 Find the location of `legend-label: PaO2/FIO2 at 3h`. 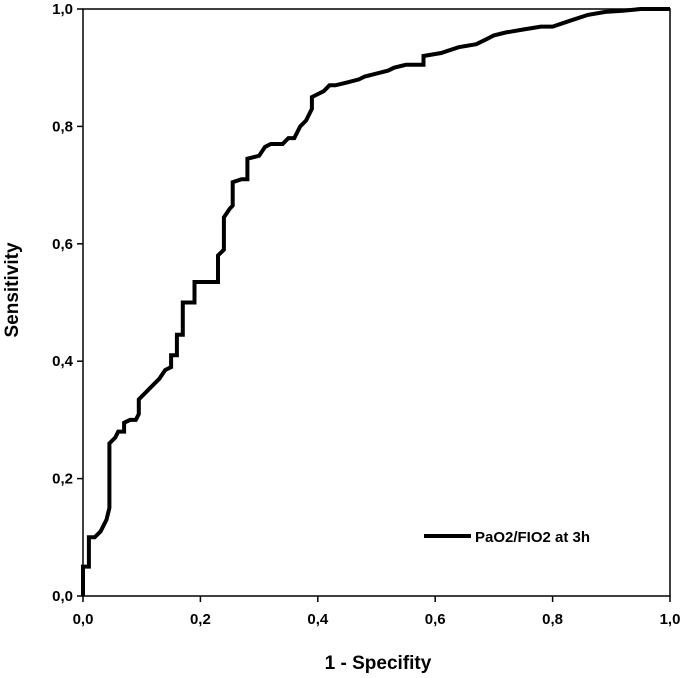

legend-label: PaO2/FIO2 at 3h is located at coordinates (532, 537).